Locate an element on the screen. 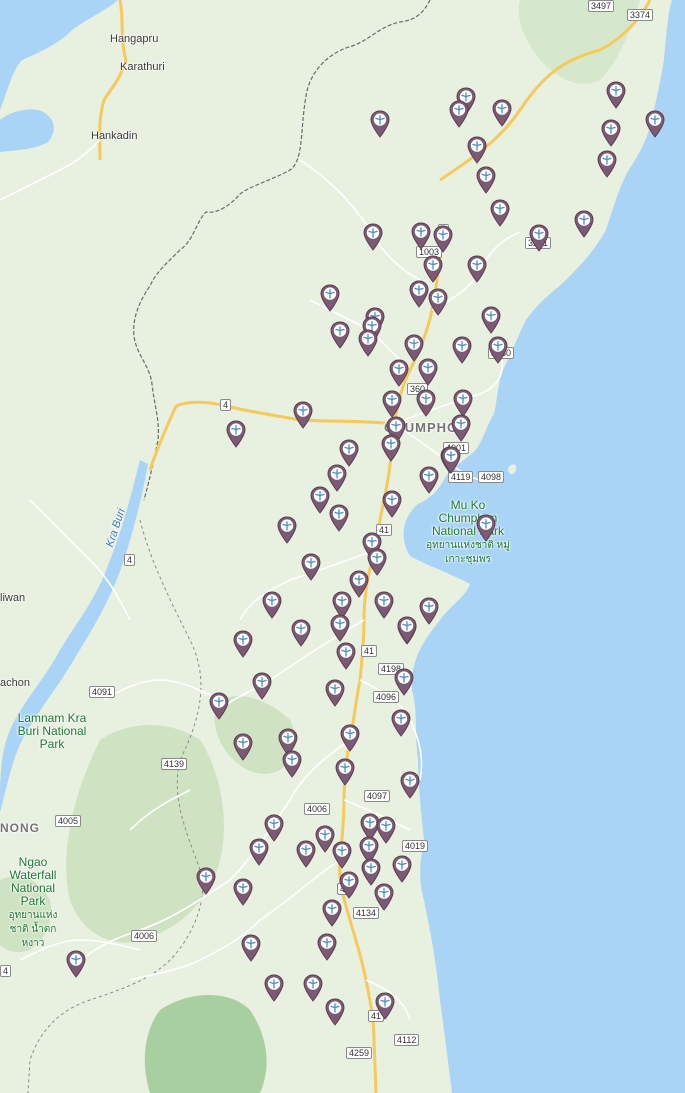  place-label-hankadin: Hankadin is located at coordinates (114, 136).